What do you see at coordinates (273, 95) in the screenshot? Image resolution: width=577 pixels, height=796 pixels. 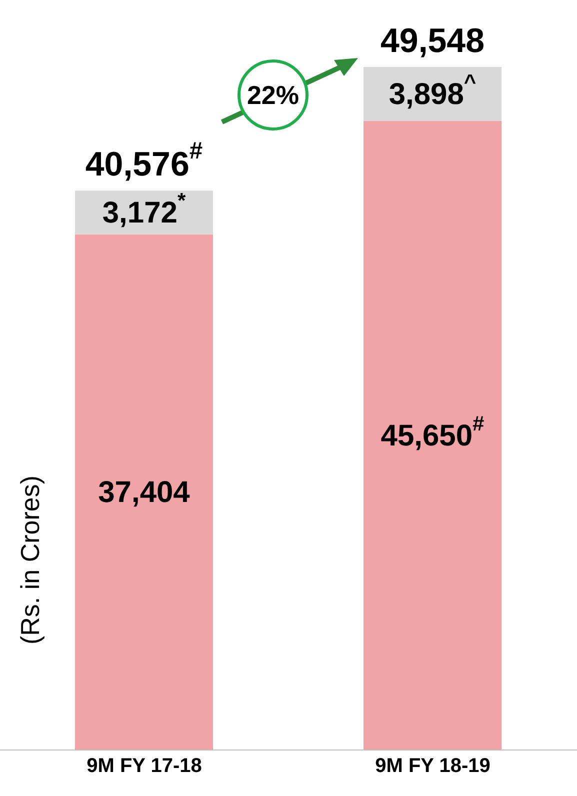 I see `annotation: 22%` at bounding box center [273, 95].